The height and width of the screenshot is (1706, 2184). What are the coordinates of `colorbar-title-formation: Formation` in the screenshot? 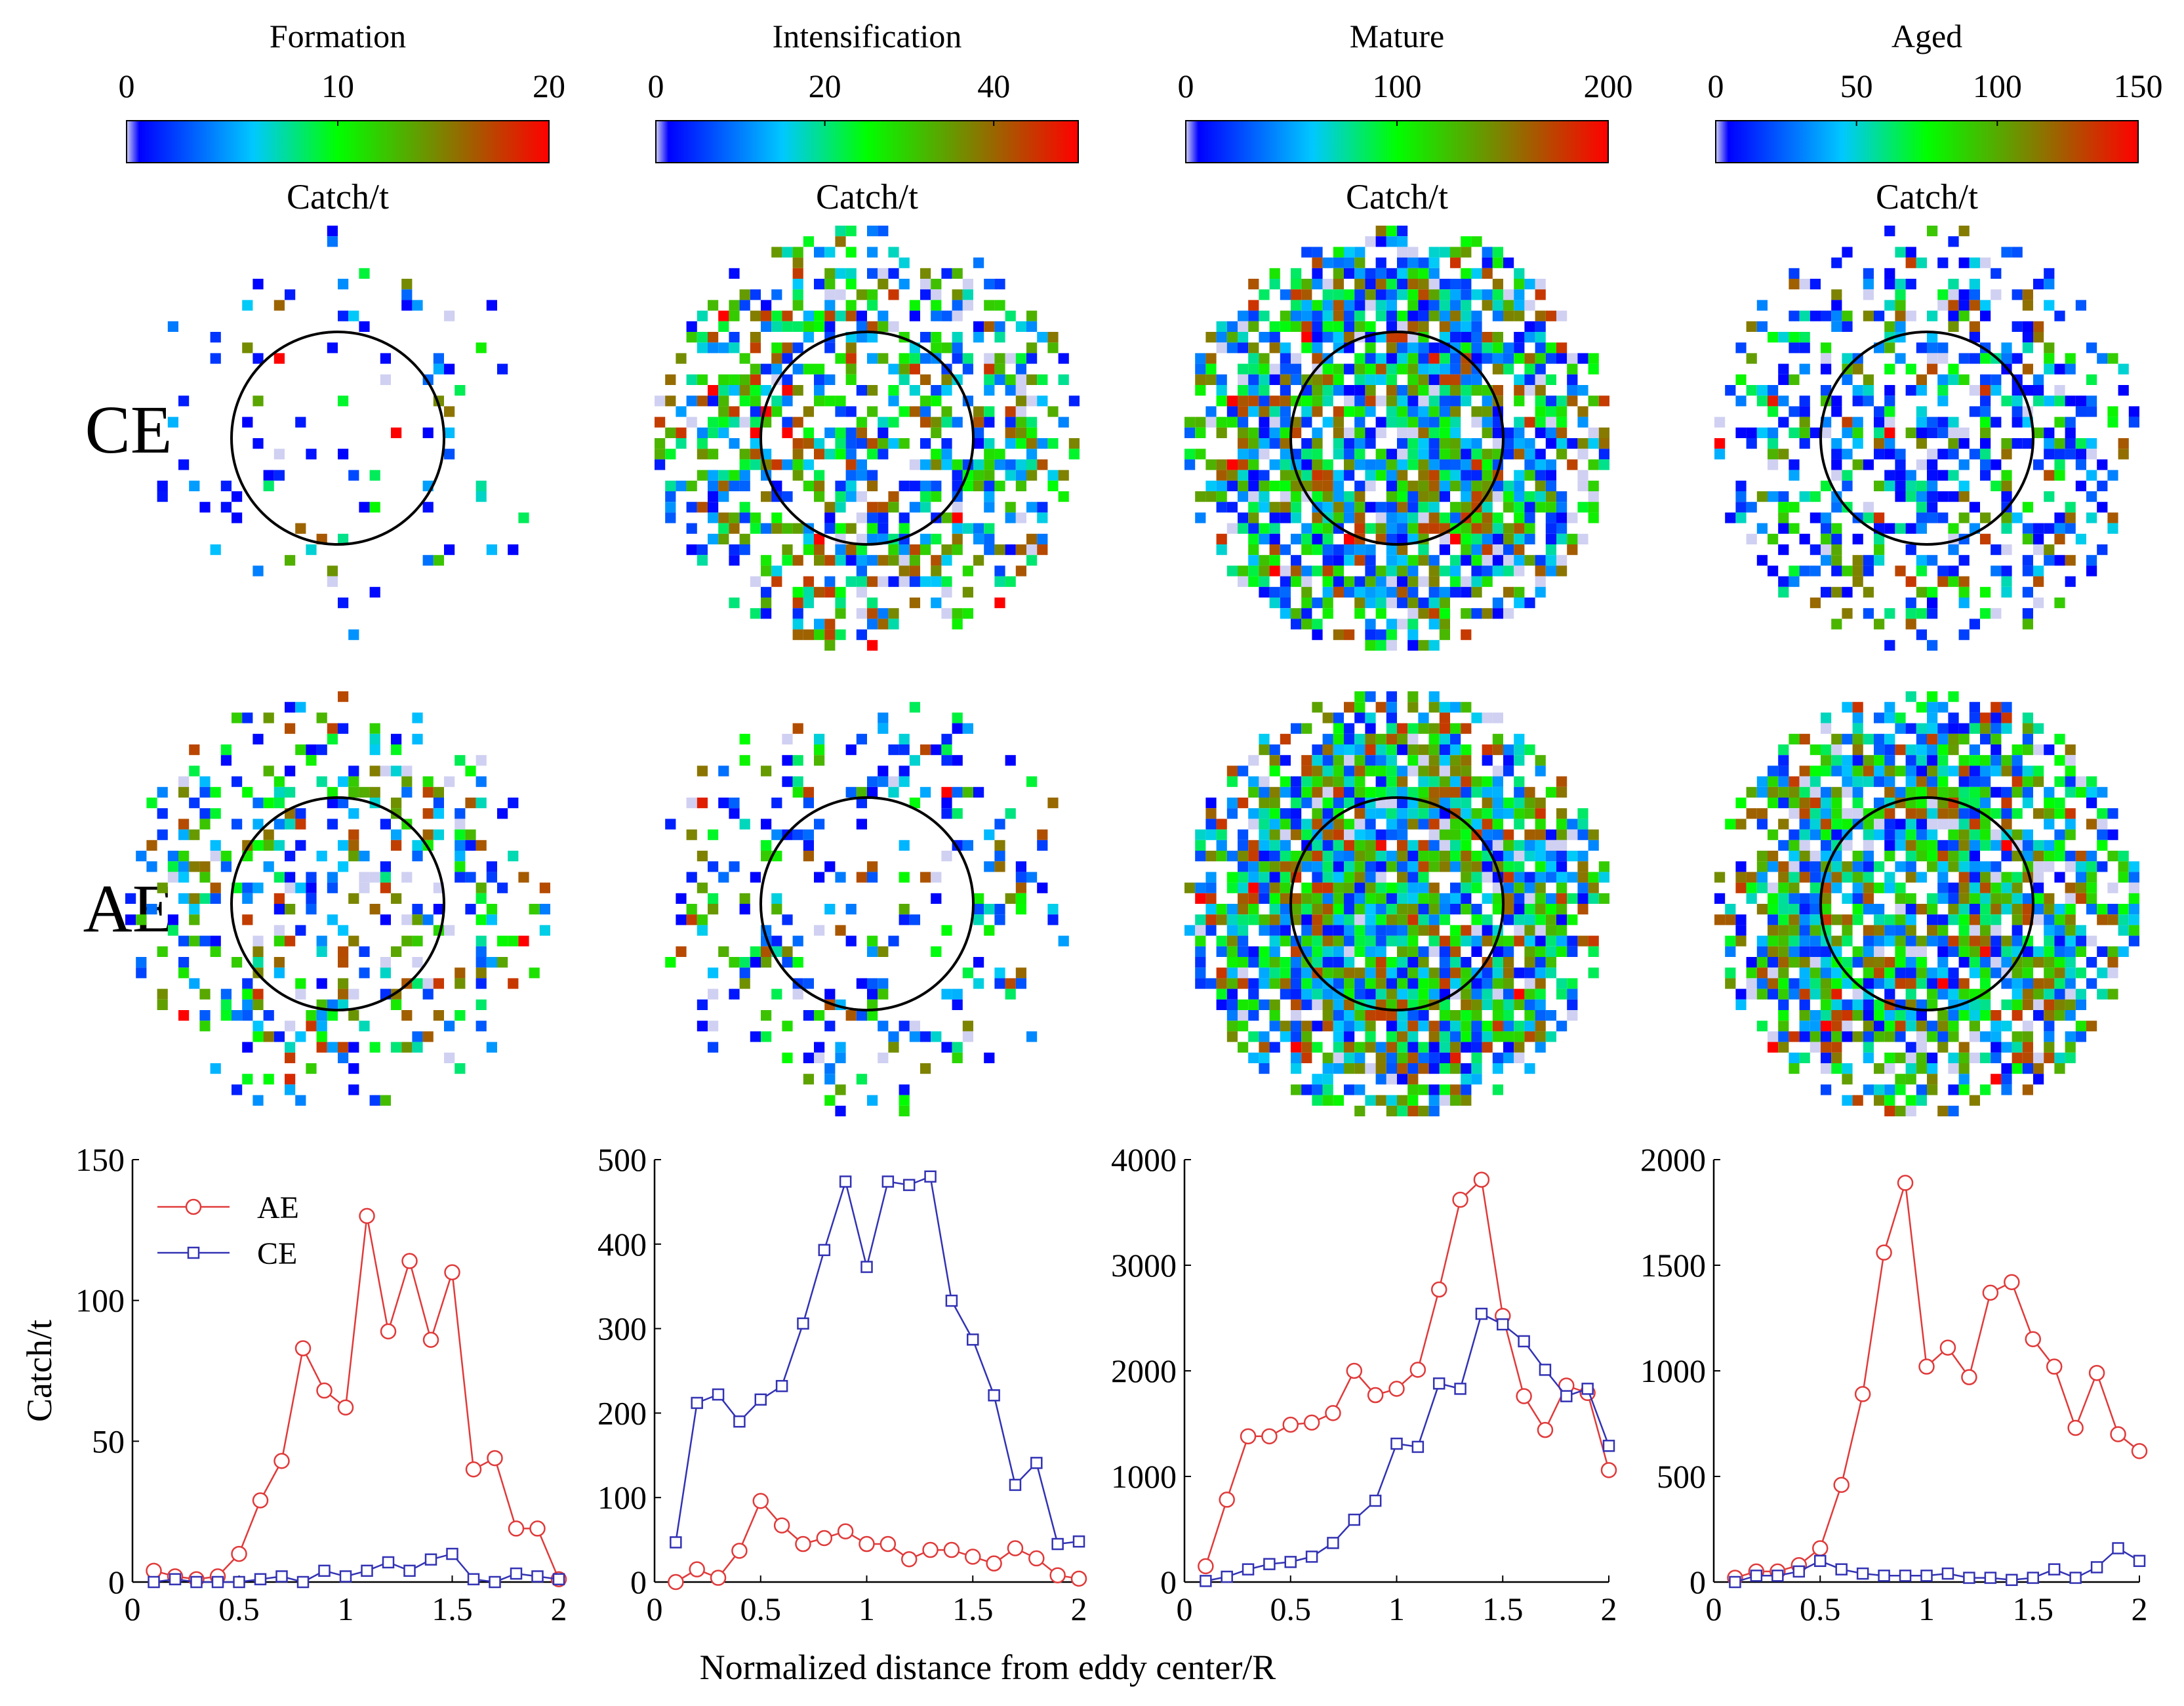 It's located at (338, 36).